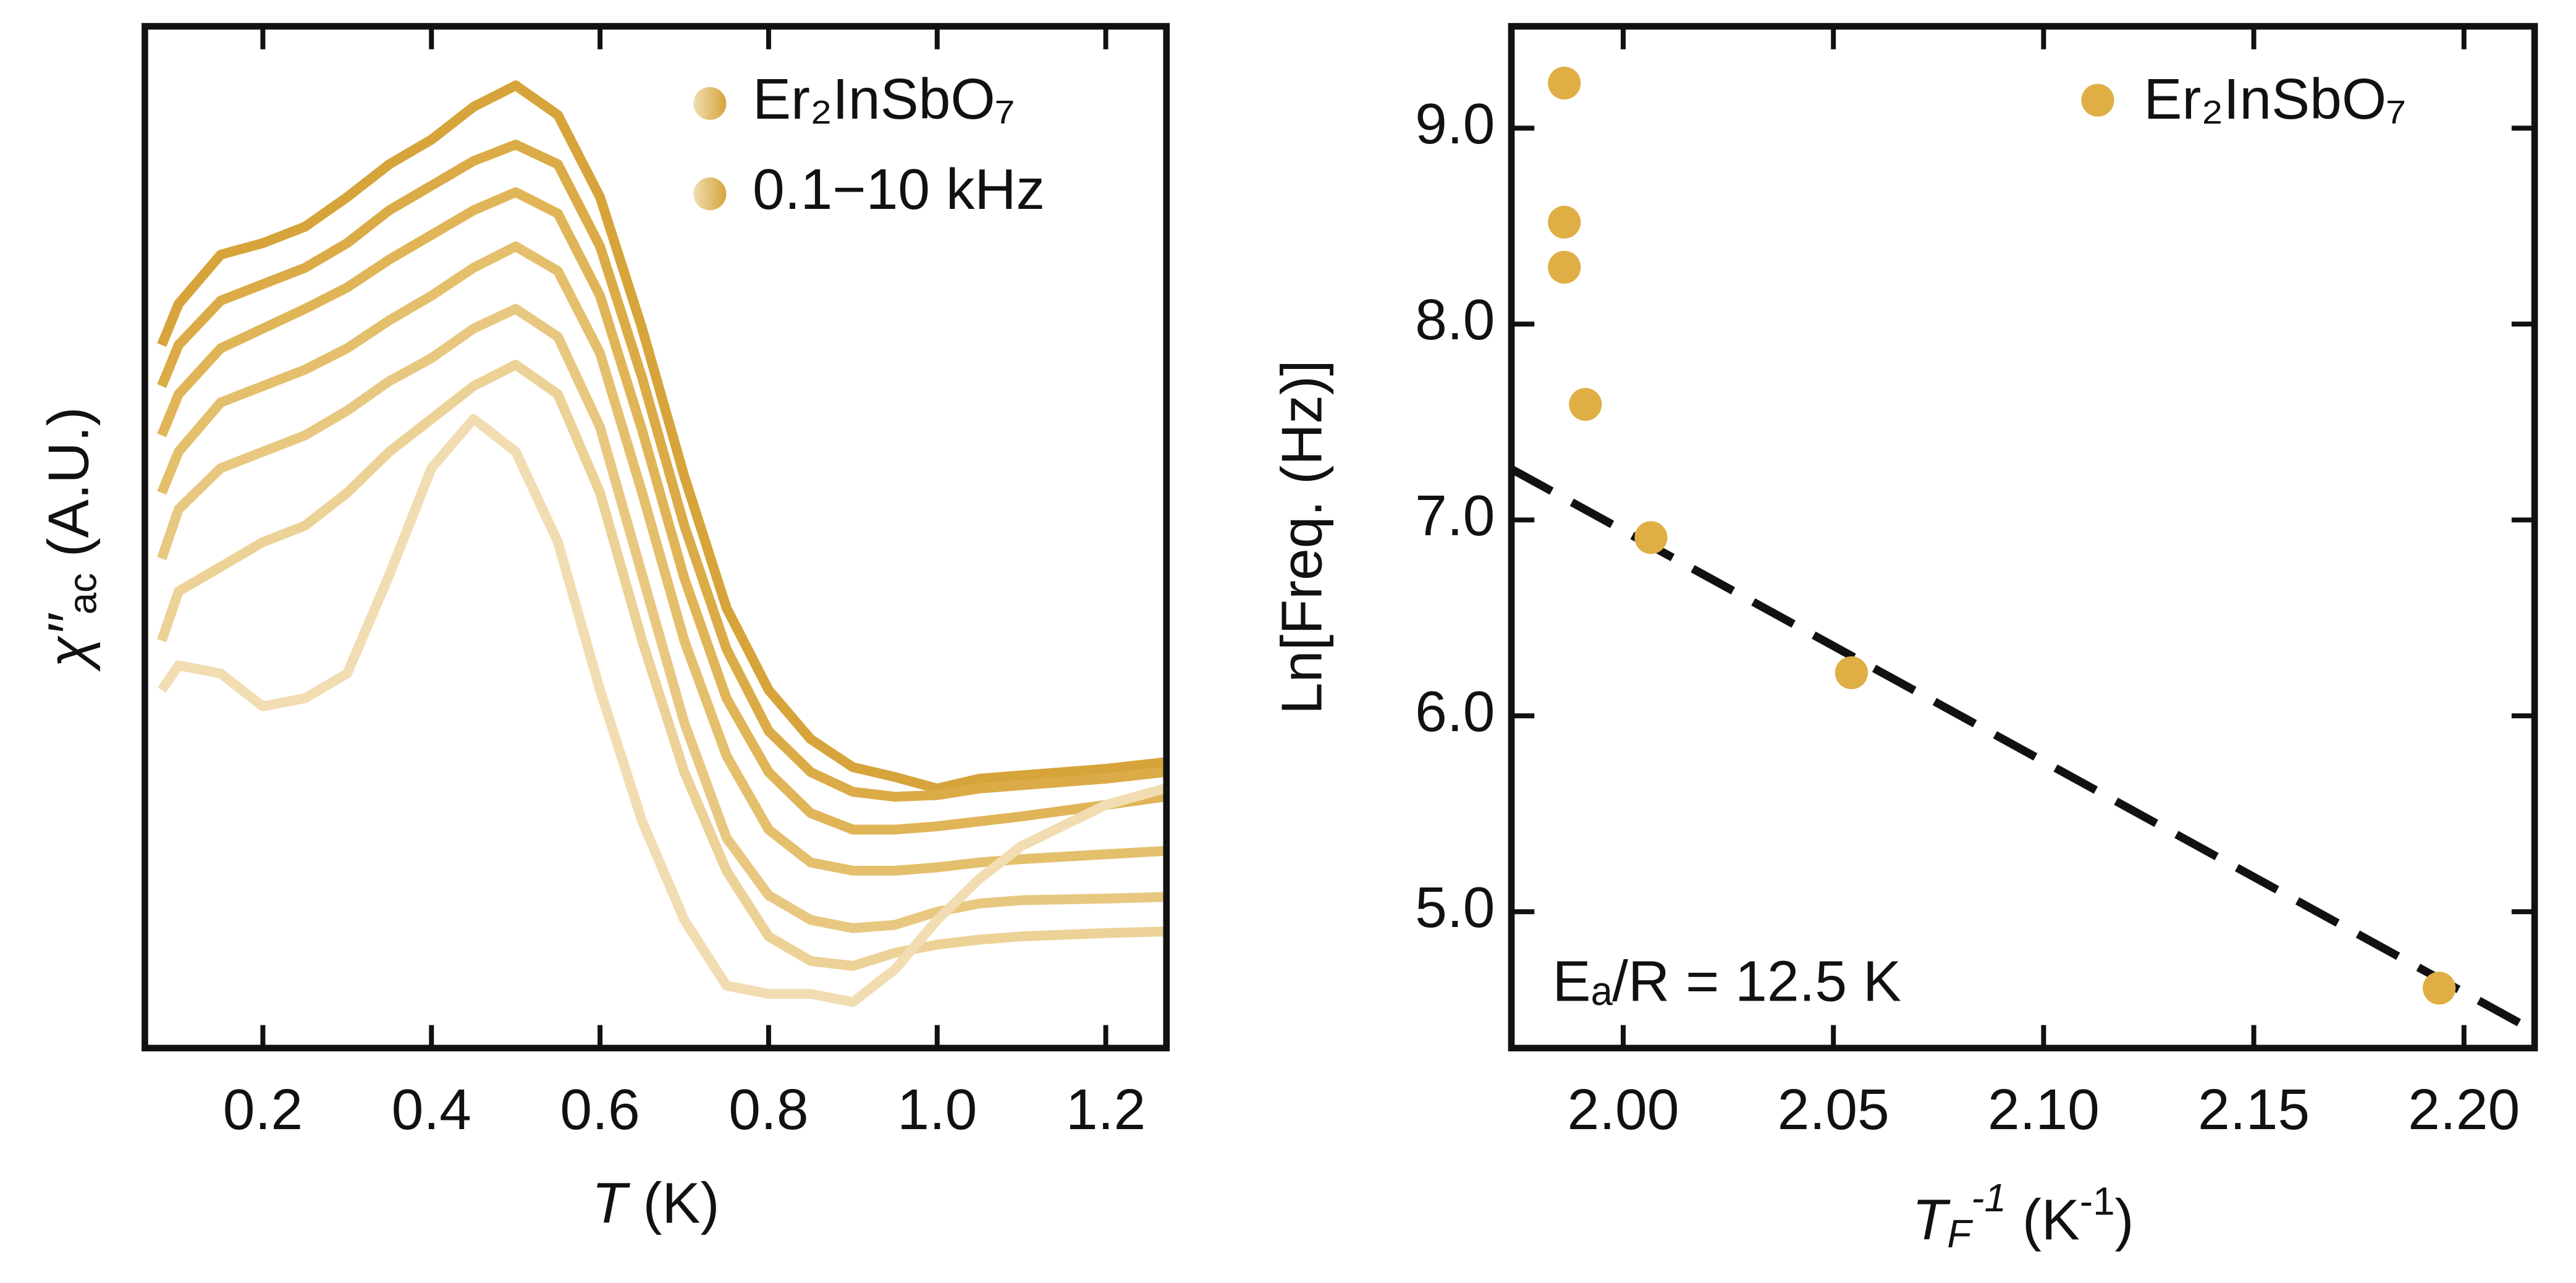 Image resolution: width=2576 pixels, height=1283 pixels. I want to click on y-tick-label: 5.0, so click(1455, 907).